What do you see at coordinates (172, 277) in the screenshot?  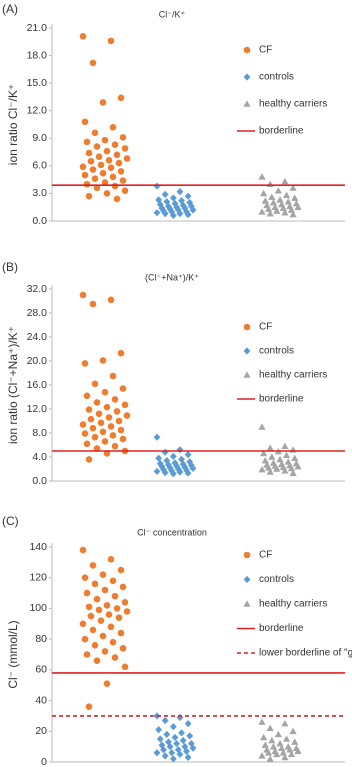 I see `chart-title: (Cl⁻+Na⁺)/K⁺` at bounding box center [172, 277].